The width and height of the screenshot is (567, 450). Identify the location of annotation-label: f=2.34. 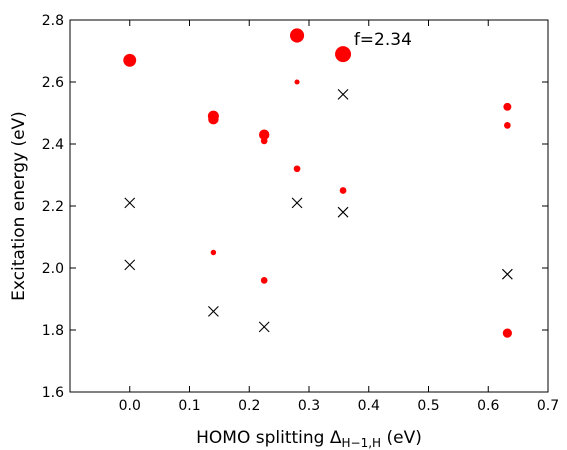
(383, 40).